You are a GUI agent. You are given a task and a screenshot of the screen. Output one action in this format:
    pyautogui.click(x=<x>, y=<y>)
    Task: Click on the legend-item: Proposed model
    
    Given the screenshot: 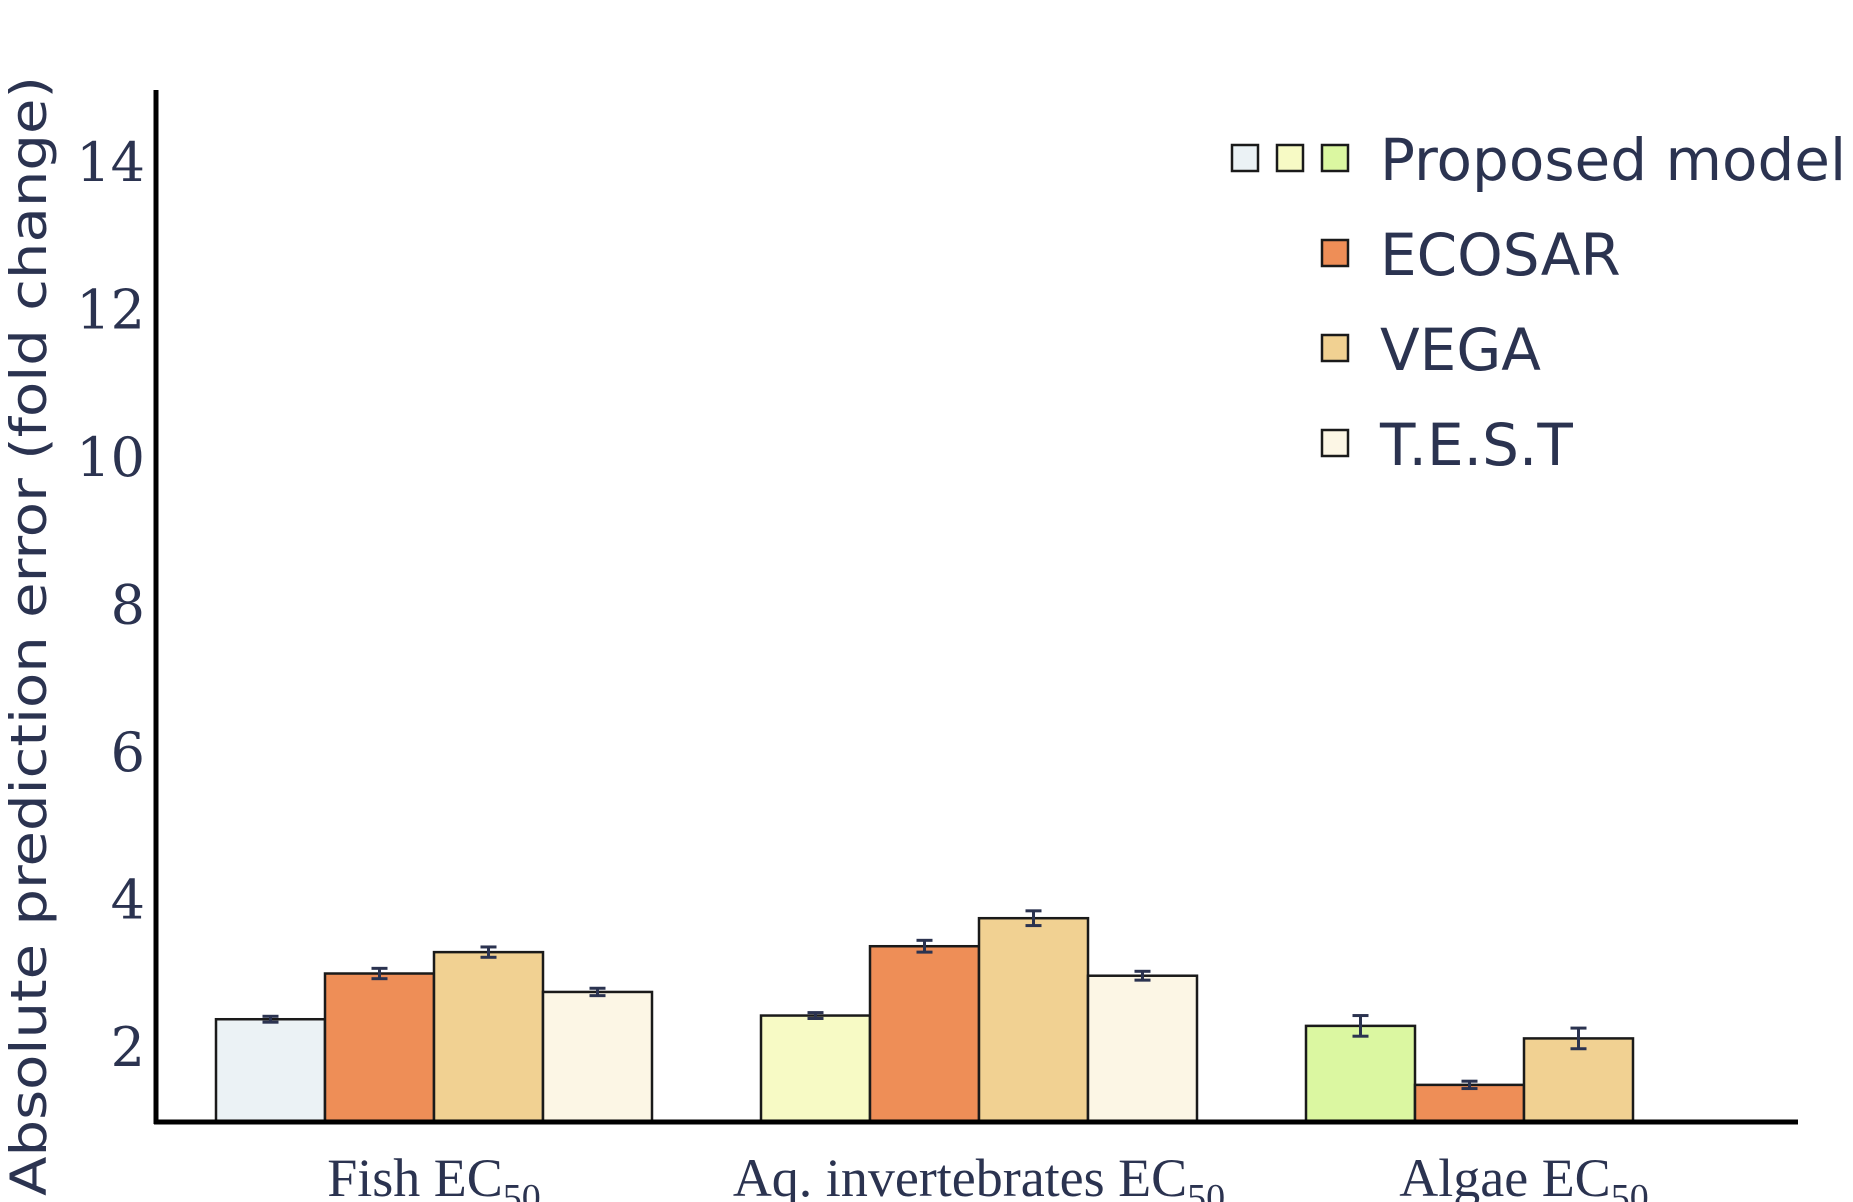 What is the action you would take?
    pyautogui.click(x=1538, y=160)
    